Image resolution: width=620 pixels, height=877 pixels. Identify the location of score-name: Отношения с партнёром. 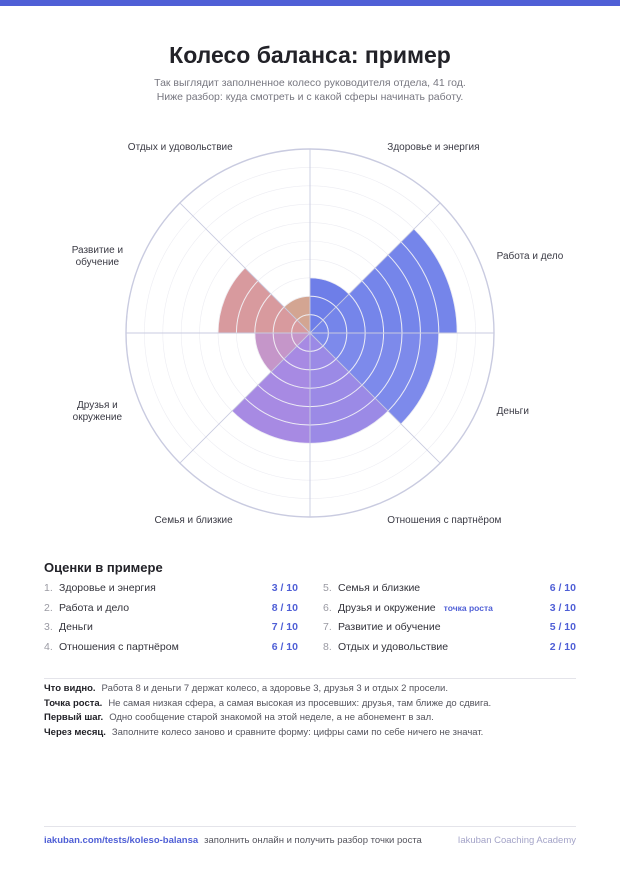
(119, 647).